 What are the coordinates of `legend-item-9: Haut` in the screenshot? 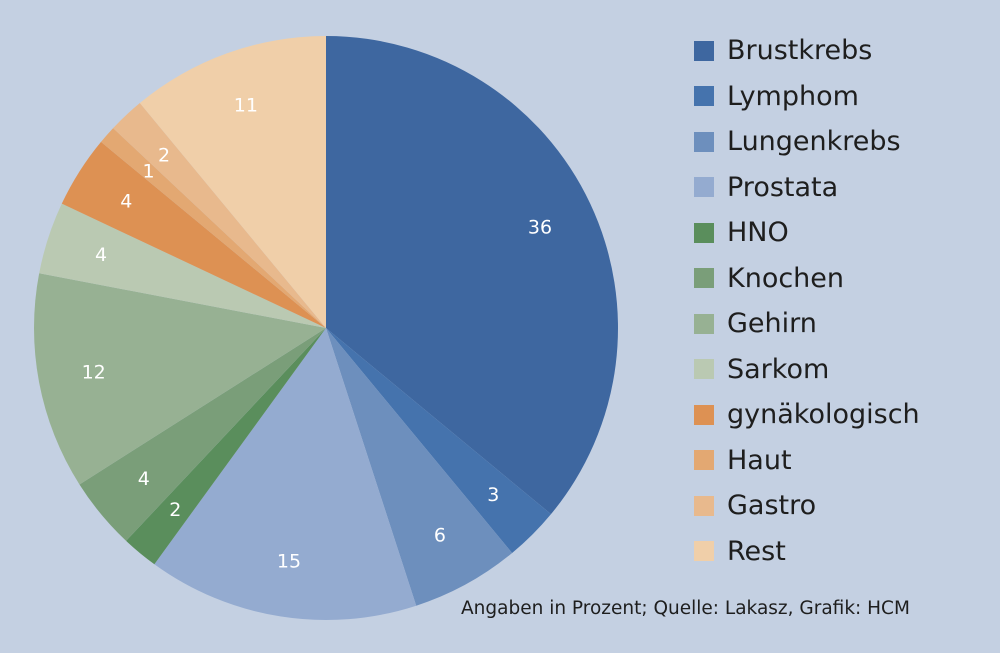 It's located at (807, 461).